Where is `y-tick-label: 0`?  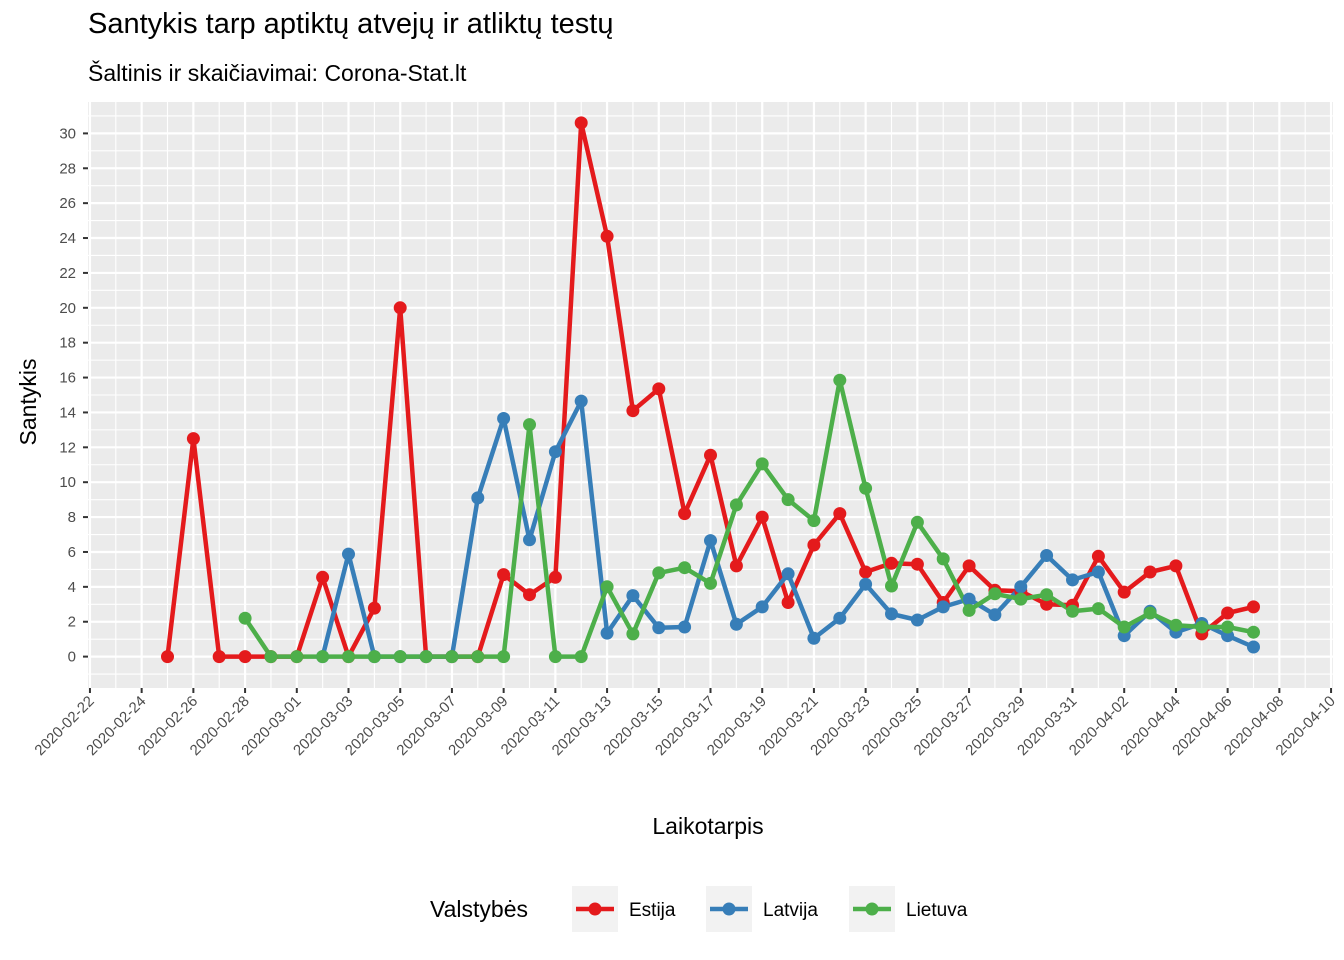 y-tick-label: 0 is located at coordinates (72, 657).